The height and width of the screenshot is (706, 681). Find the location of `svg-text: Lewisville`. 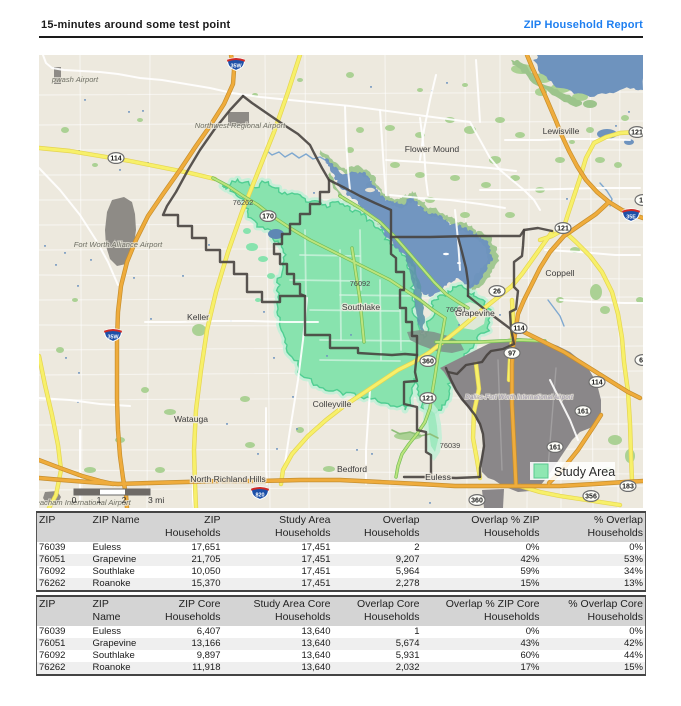

svg-text: Lewisville is located at coordinates (561, 131).